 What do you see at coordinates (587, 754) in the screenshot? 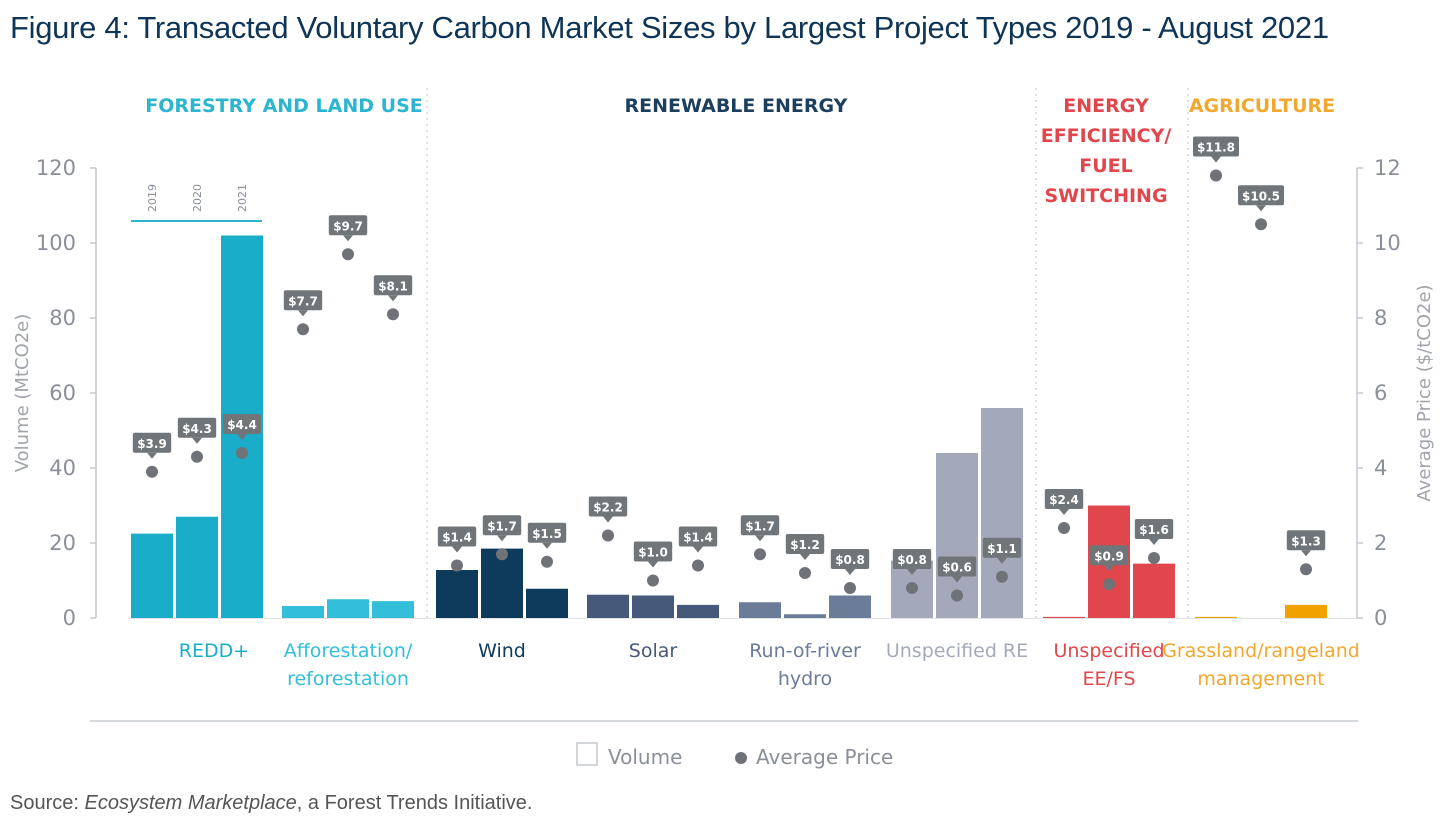
I see `legend-volume-swatch` at bounding box center [587, 754].